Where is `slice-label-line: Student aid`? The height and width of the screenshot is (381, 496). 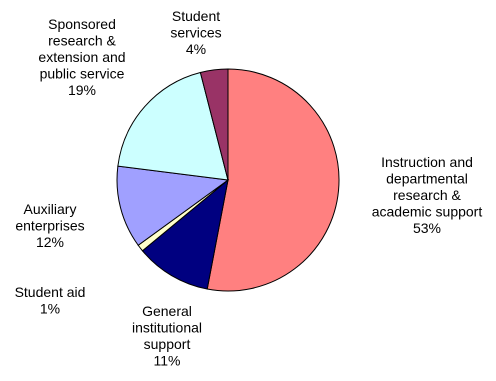
slice-label-line: Student aid is located at coordinates (50, 292).